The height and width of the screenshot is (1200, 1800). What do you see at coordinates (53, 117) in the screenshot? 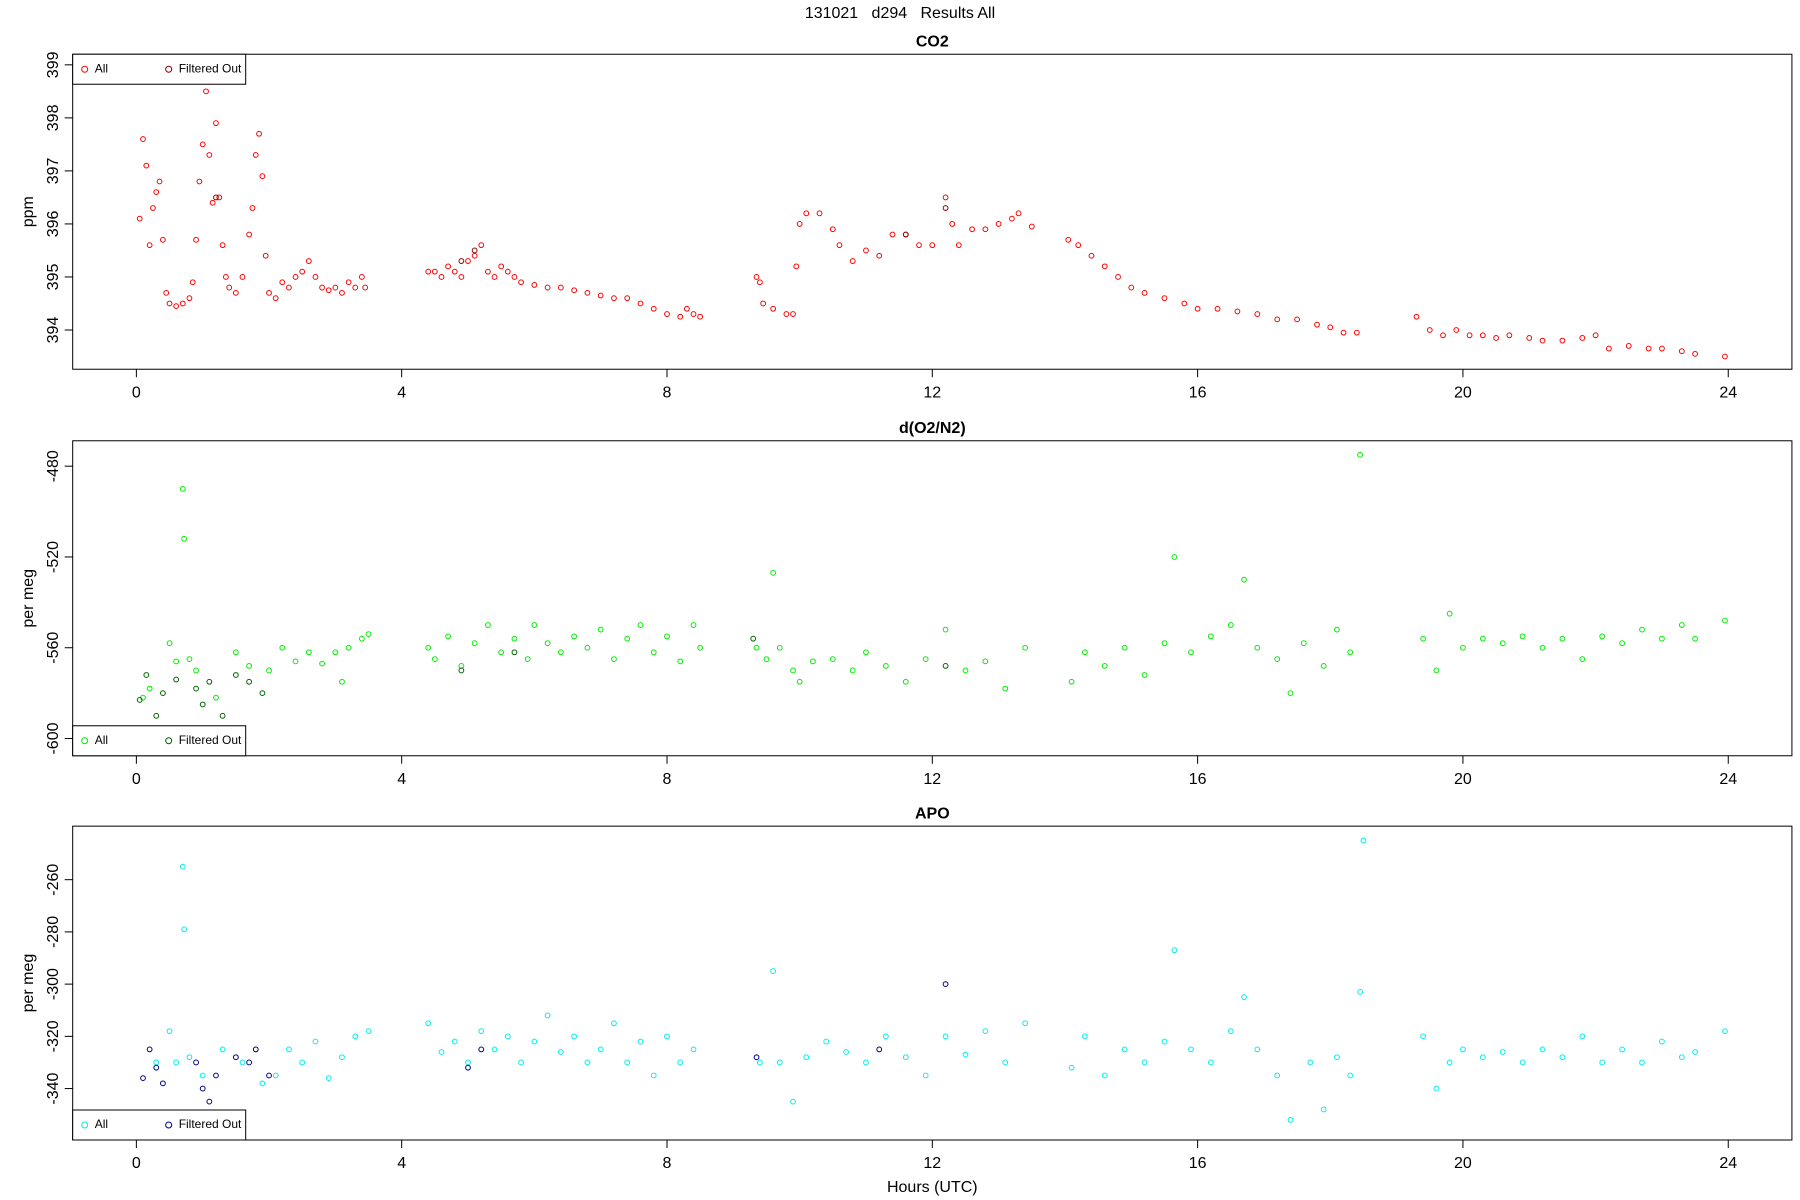
I see `y-tick-label: 398` at bounding box center [53, 117].